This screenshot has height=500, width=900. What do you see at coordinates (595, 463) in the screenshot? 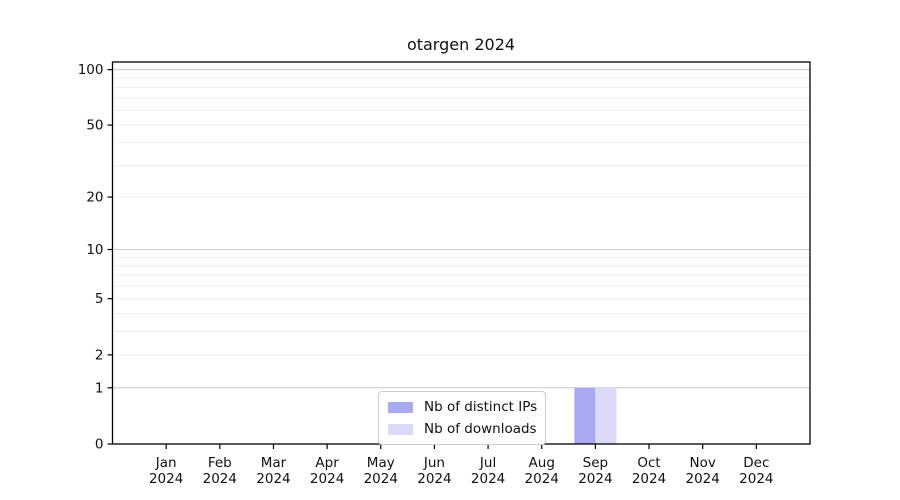
I see `x-tick-label-month: Sep` at bounding box center [595, 463].